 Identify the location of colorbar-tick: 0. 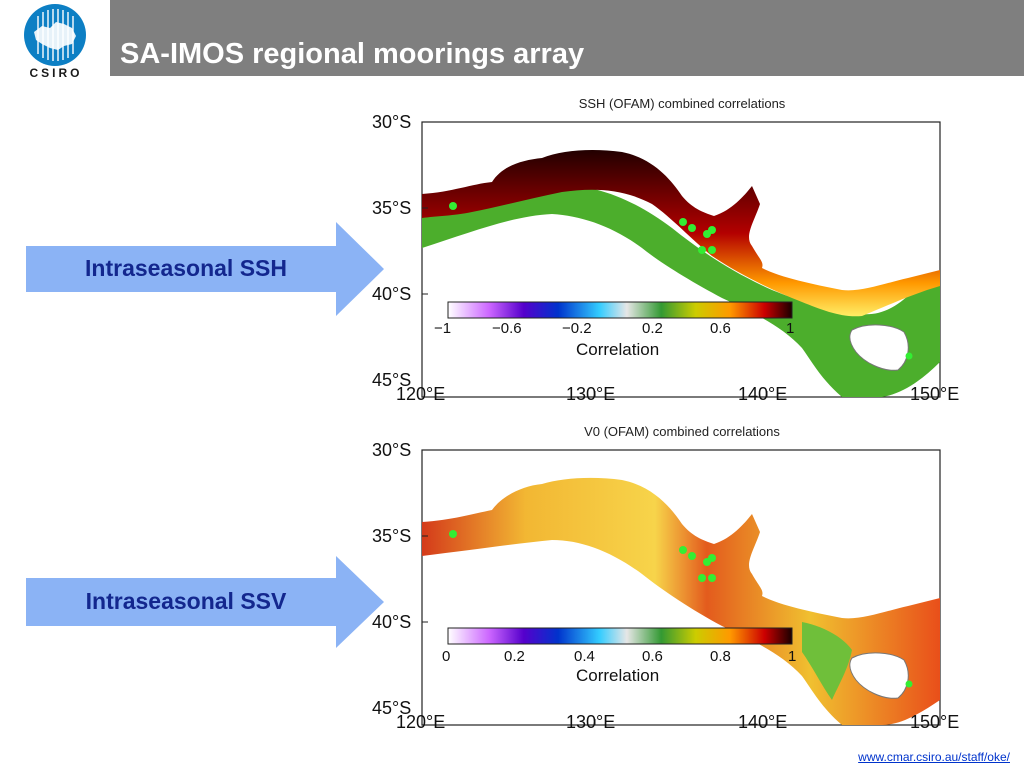
(446, 656).